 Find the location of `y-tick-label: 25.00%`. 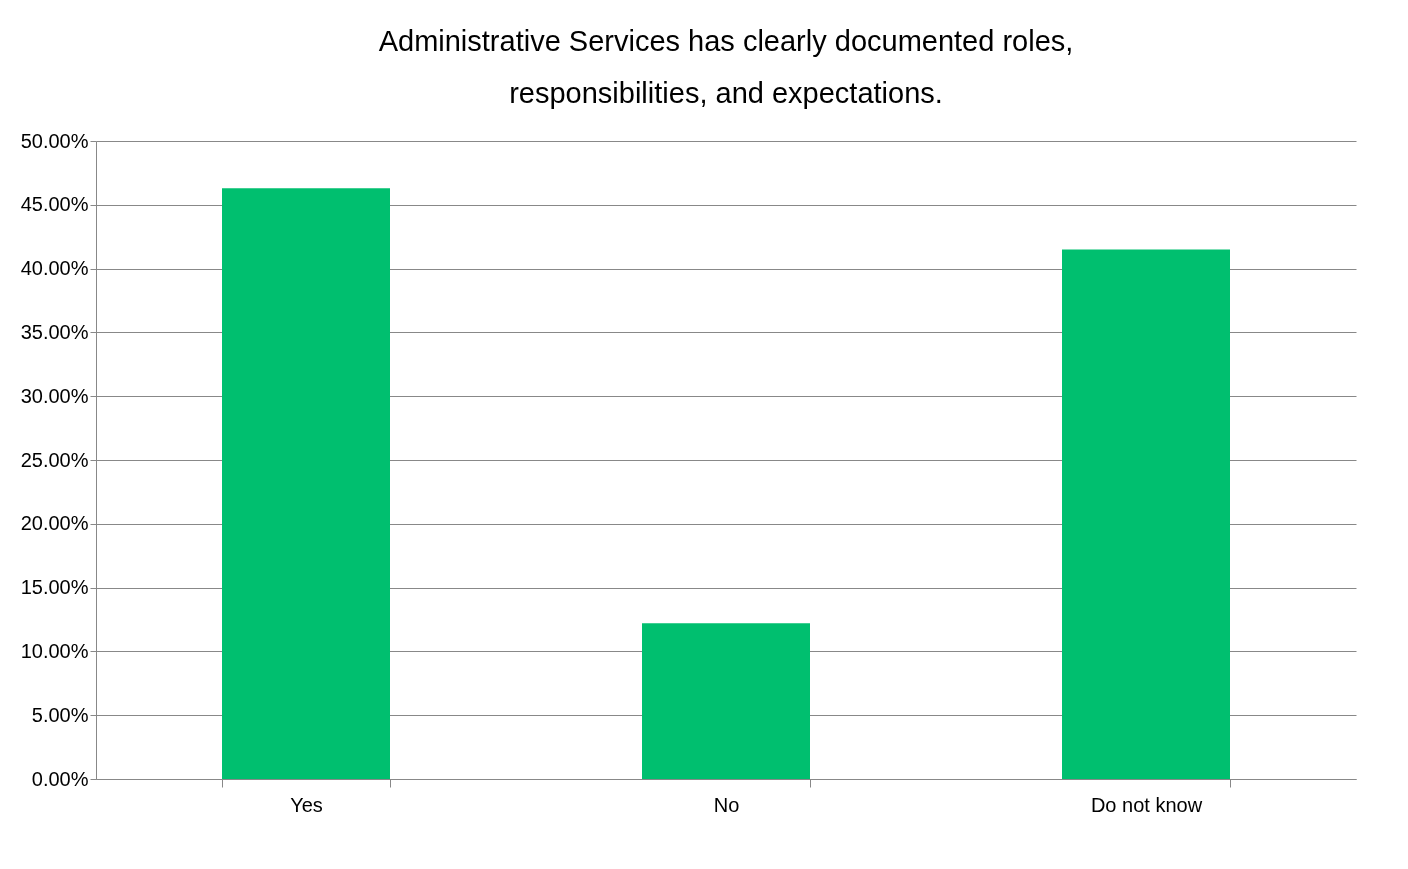

y-tick-label: 25.00% is located at coordinates (54, 459).